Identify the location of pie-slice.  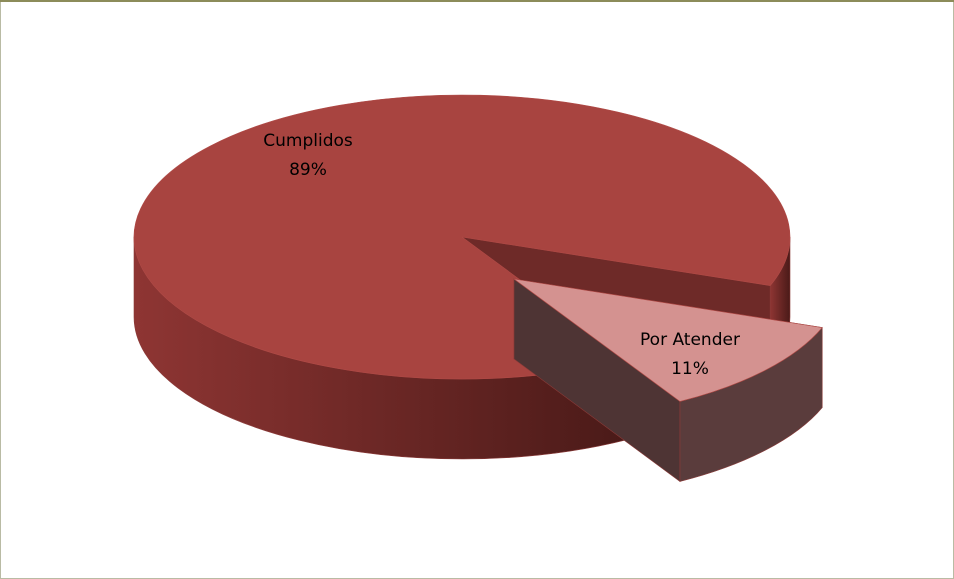
(668, 340).